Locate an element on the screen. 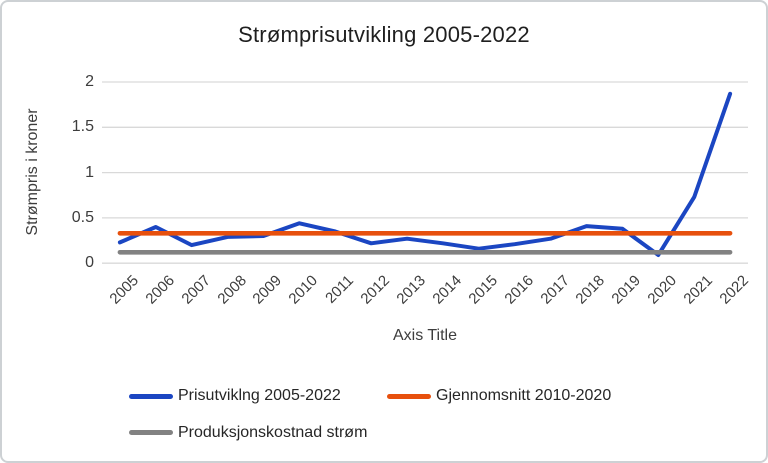 The width and height of the screenshot is (768, 463). y-tick-label: 1 is located at coordinates (89, 172).